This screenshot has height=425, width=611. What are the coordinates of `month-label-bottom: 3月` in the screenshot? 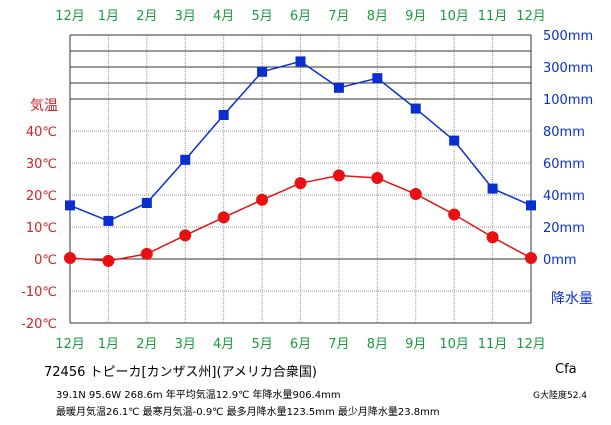 It's located at (185, 344).